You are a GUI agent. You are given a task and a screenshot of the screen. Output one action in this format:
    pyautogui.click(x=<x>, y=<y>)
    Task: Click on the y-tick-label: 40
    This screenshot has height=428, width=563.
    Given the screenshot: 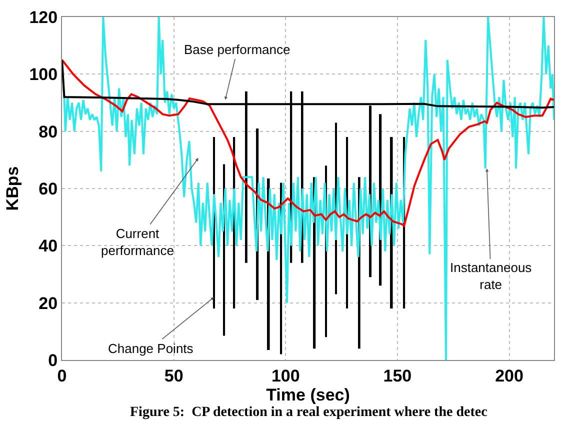 What is the action you would take?
    pyautogui.click(x=48, y=246)
    